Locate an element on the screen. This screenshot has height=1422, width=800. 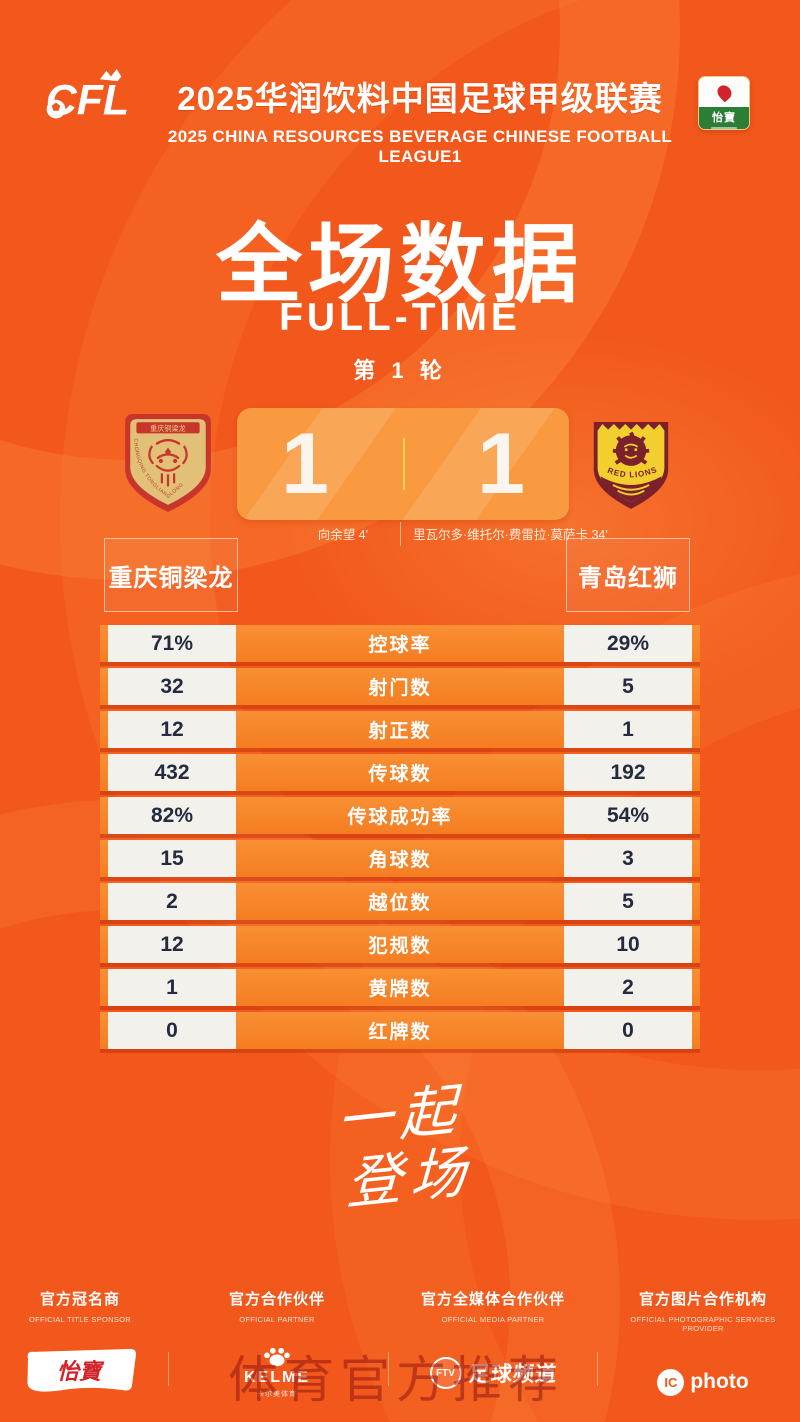
scorers-divider is located at coordinates (400, 534).